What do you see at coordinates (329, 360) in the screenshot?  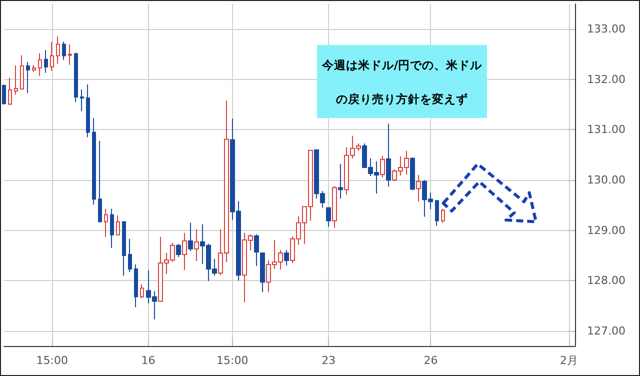 I see `x-tick-label: 23` at bounding box center [329, 360].